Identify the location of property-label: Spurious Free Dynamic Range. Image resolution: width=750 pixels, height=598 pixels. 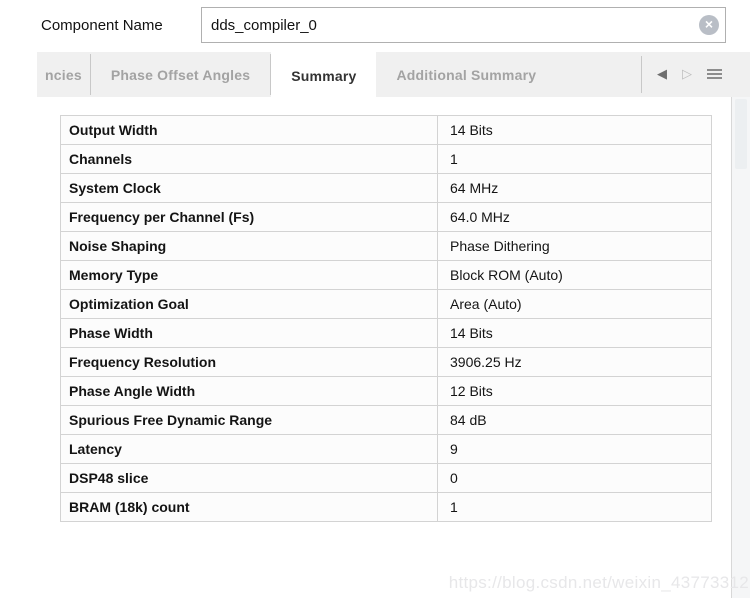
(249, 420).